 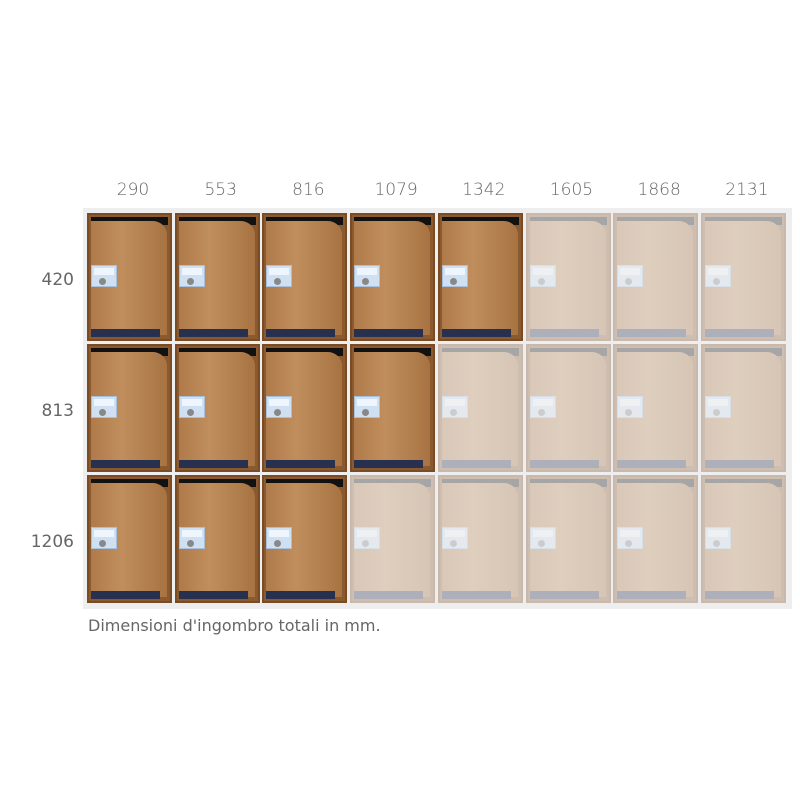 I want to click on column-label: 2131, so click(x=747, y=190).